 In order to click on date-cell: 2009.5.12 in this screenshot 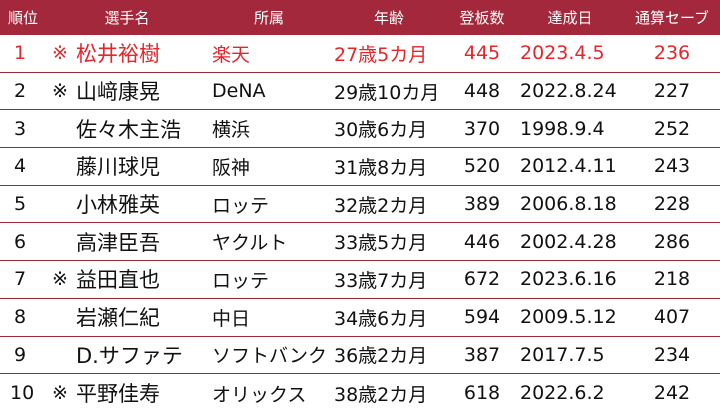, I will do `click(568, 317)`.